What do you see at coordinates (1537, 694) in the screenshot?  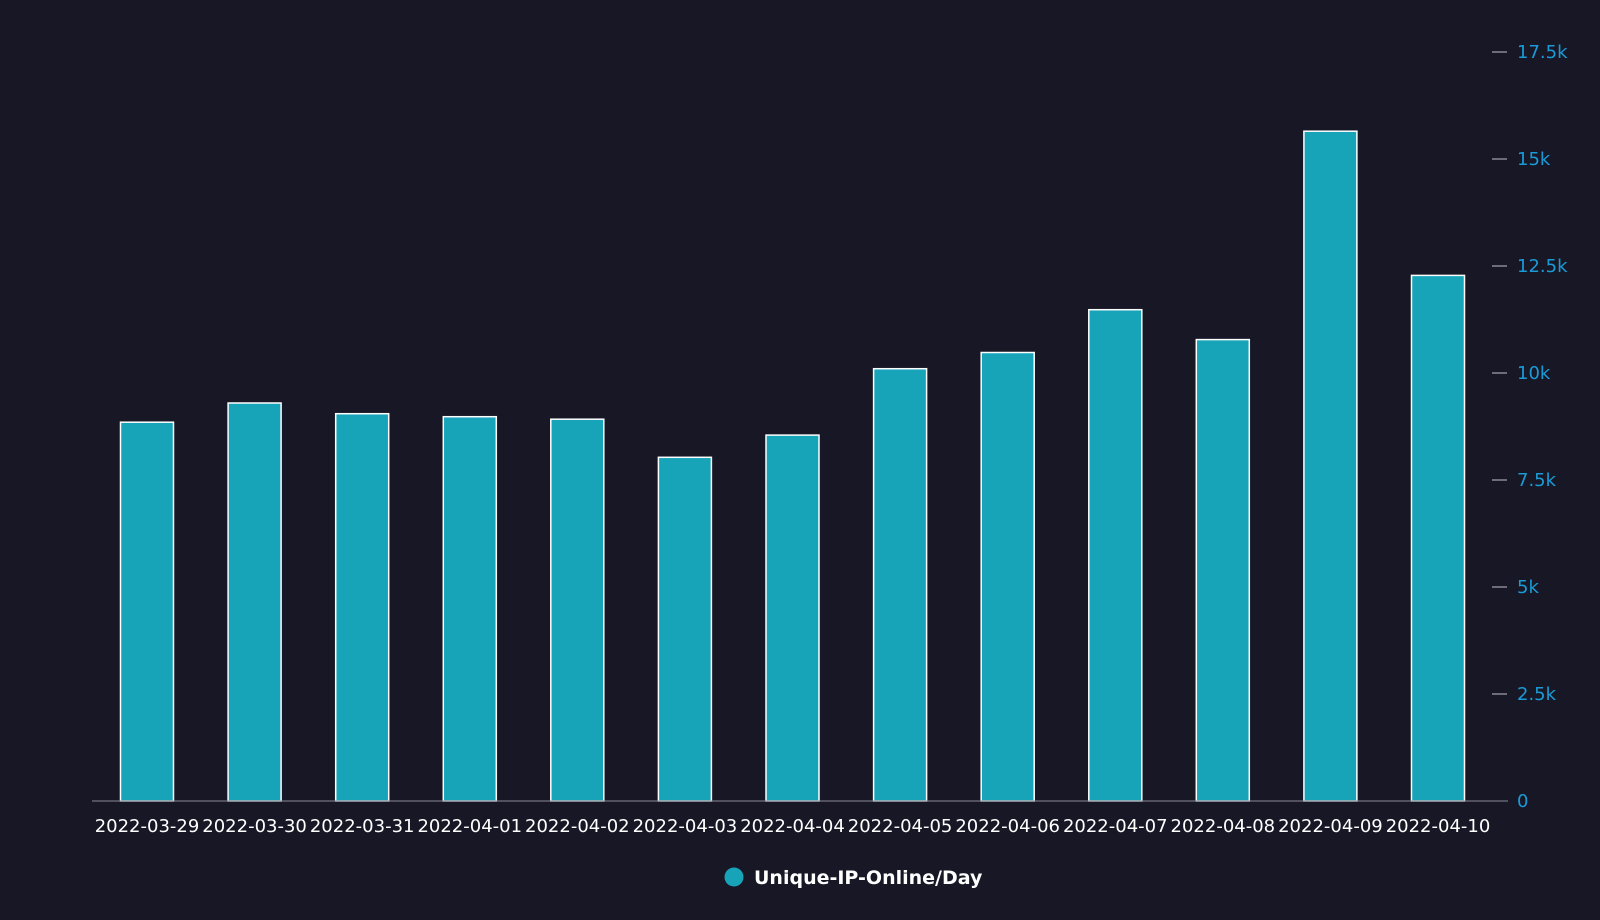 I see `y-tick-label: 2.5k` at bounding box center [1537, 694].